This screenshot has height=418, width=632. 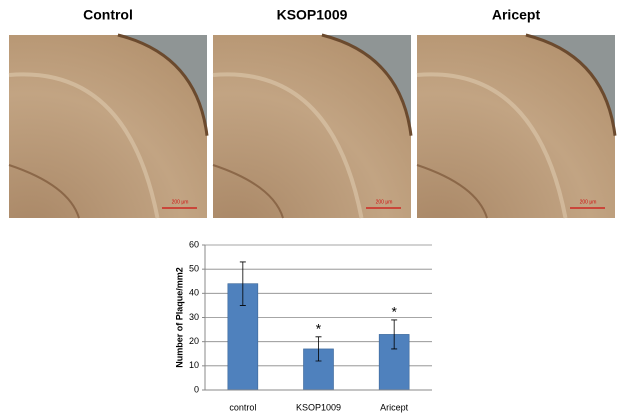 What do you see at coordinates (194, 341) in the screenshot?
I see `y-tick-label: 20` at bounding box center [194, 341].